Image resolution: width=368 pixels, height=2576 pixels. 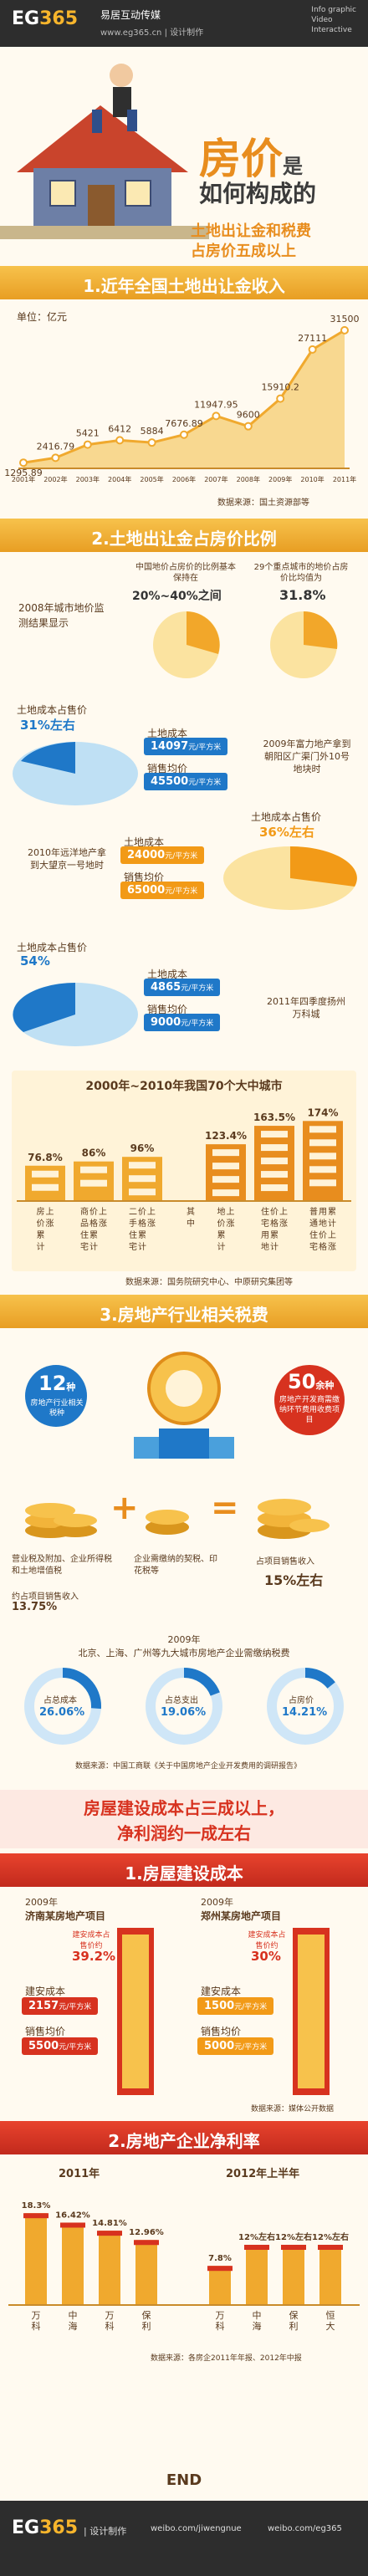 I want to click on case3-pct: 54%, so click(x=35, y=961).